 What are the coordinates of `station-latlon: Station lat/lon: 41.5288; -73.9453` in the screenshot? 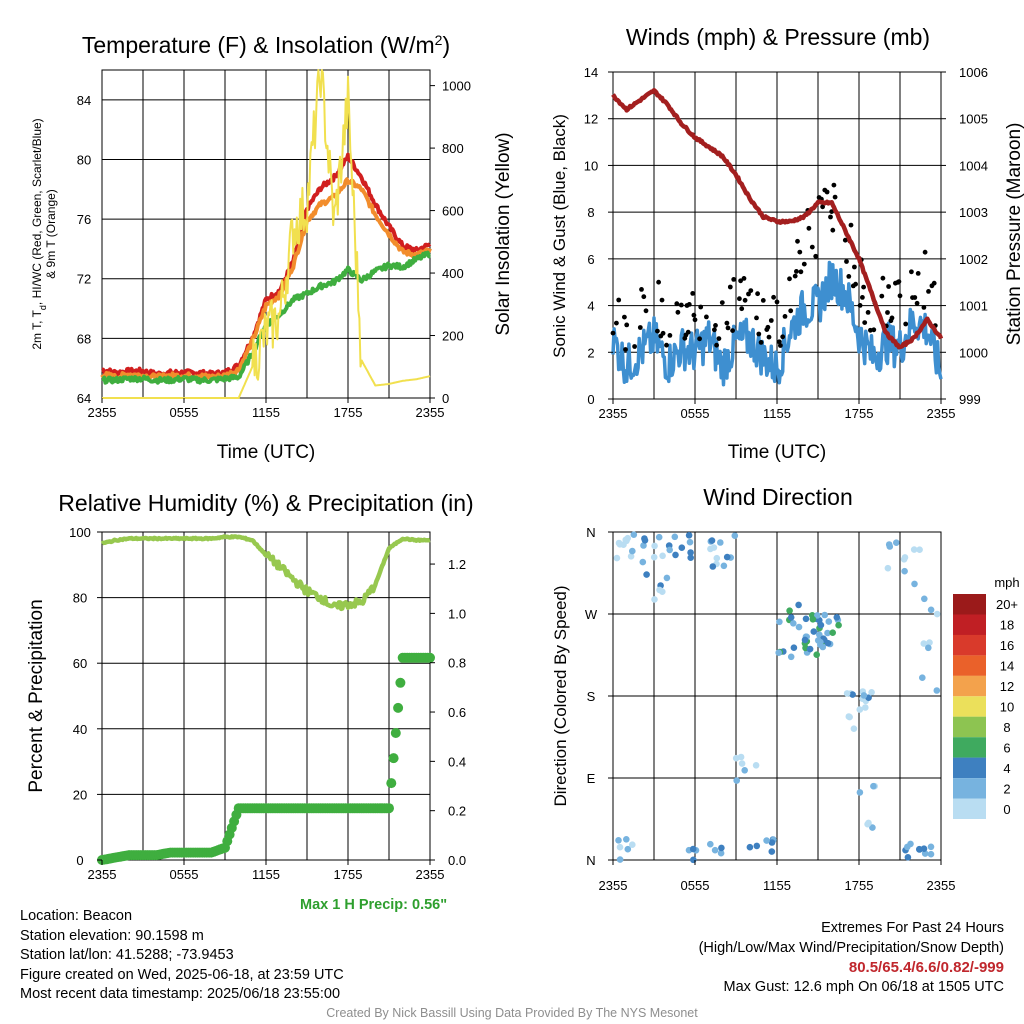 It's located at (127, 955).